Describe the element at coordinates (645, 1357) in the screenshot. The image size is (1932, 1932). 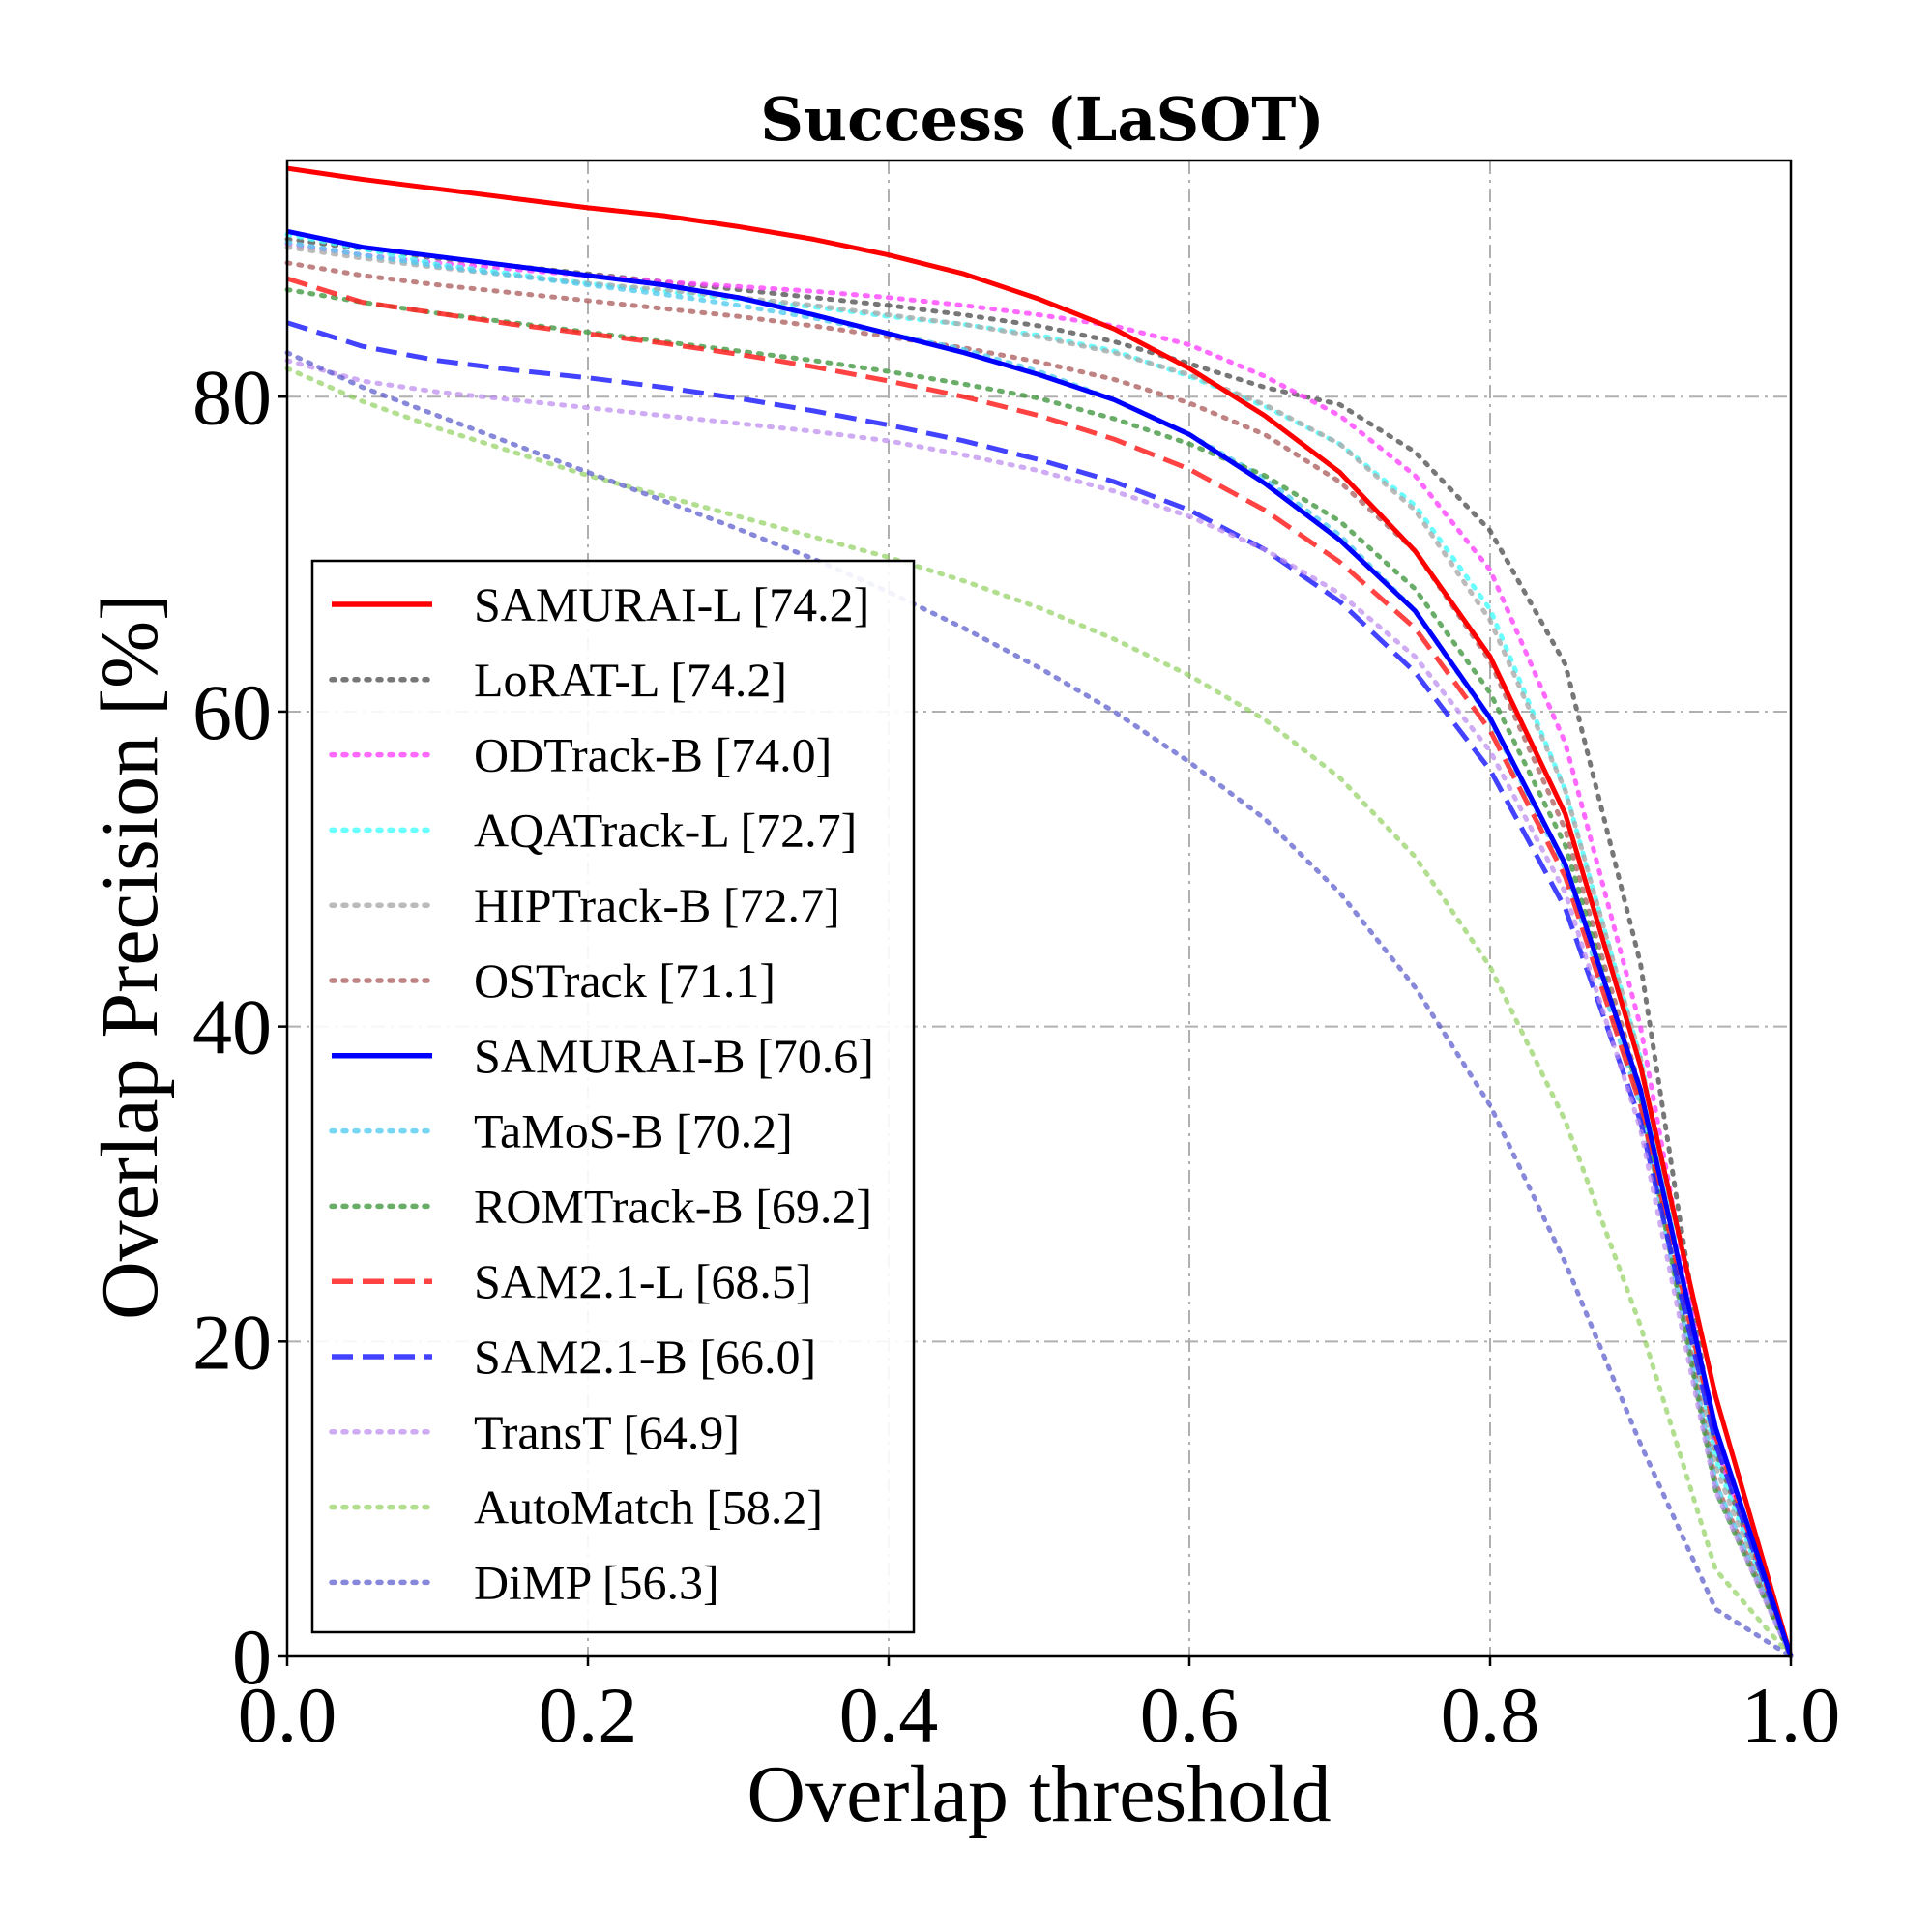
I see `legend-label: SAM2.1-B [66.0]` at that location.